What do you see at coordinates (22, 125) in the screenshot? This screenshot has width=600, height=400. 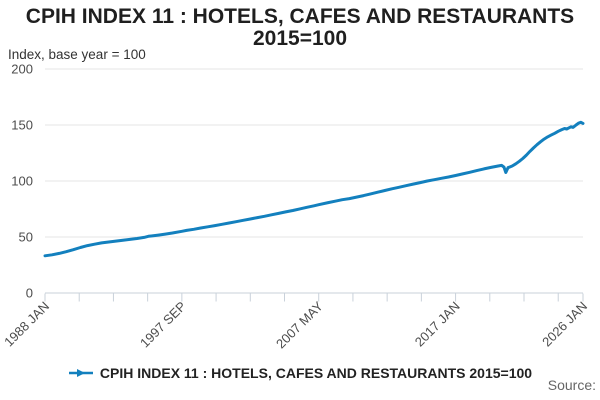 I see `y-tick-label: 150` at bounding box center [22, 125].